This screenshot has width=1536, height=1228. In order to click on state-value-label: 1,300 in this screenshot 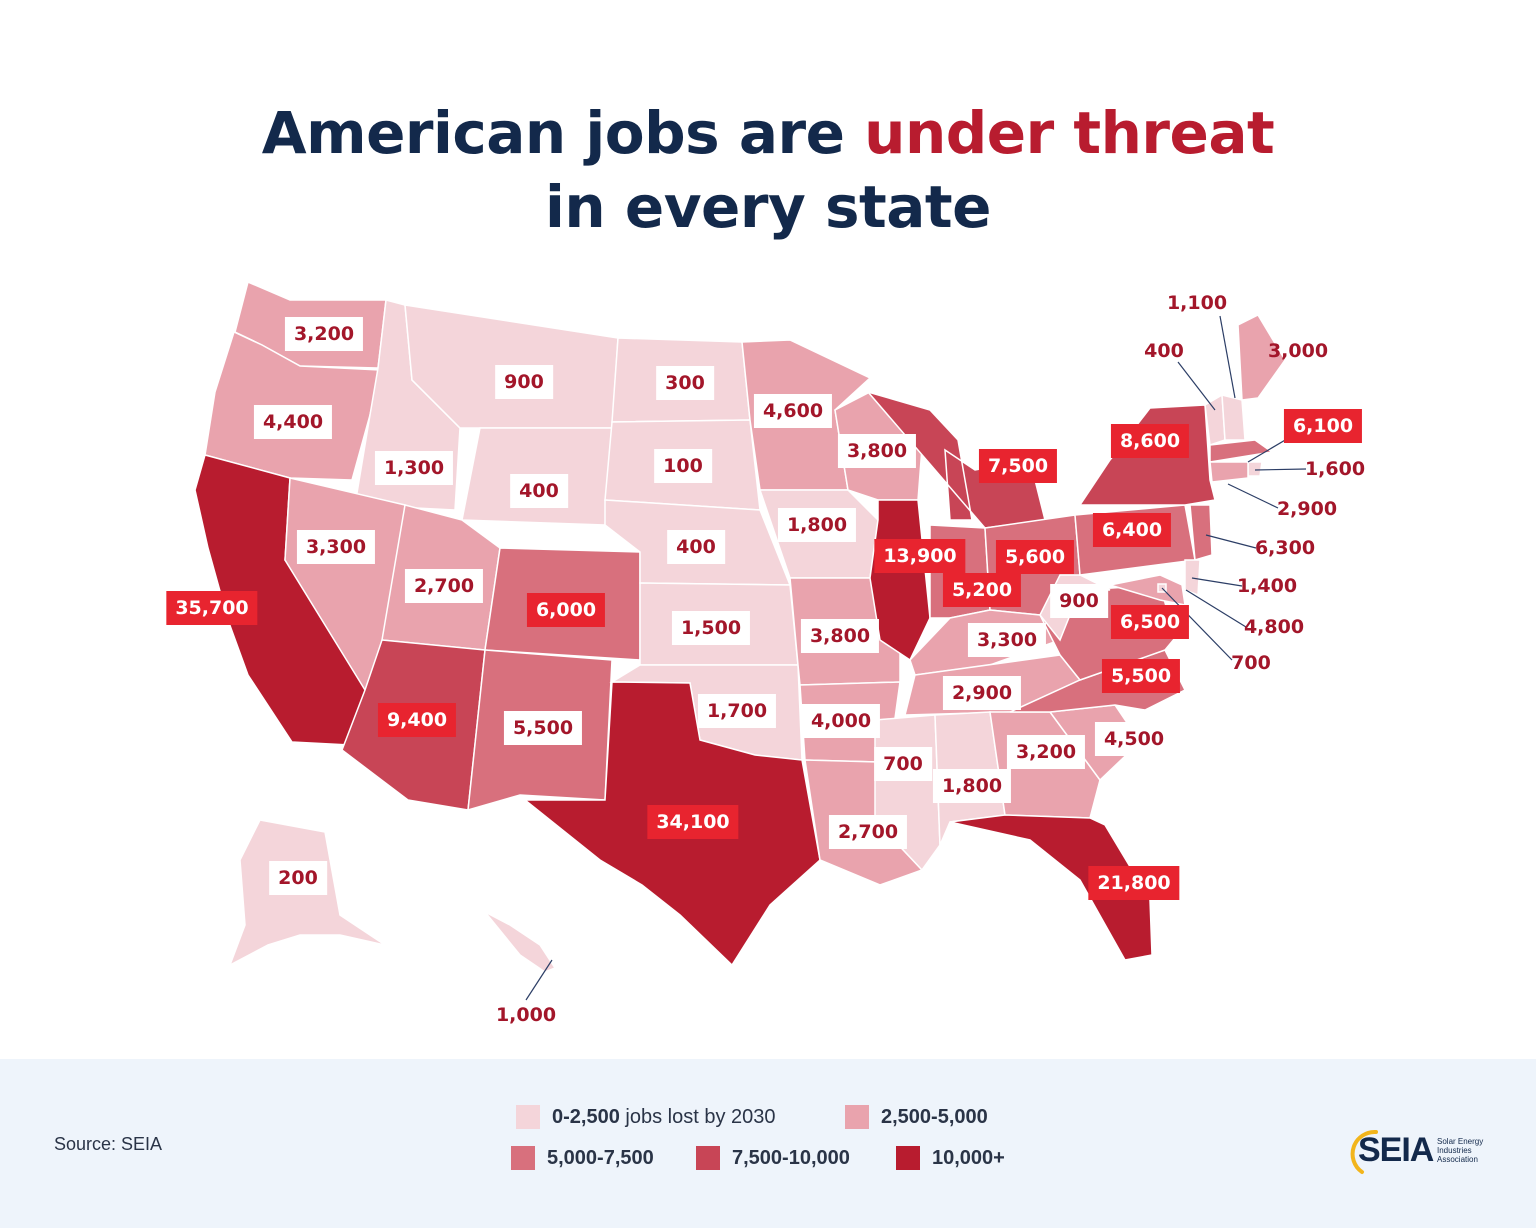, I will do `click(414, 468)`.